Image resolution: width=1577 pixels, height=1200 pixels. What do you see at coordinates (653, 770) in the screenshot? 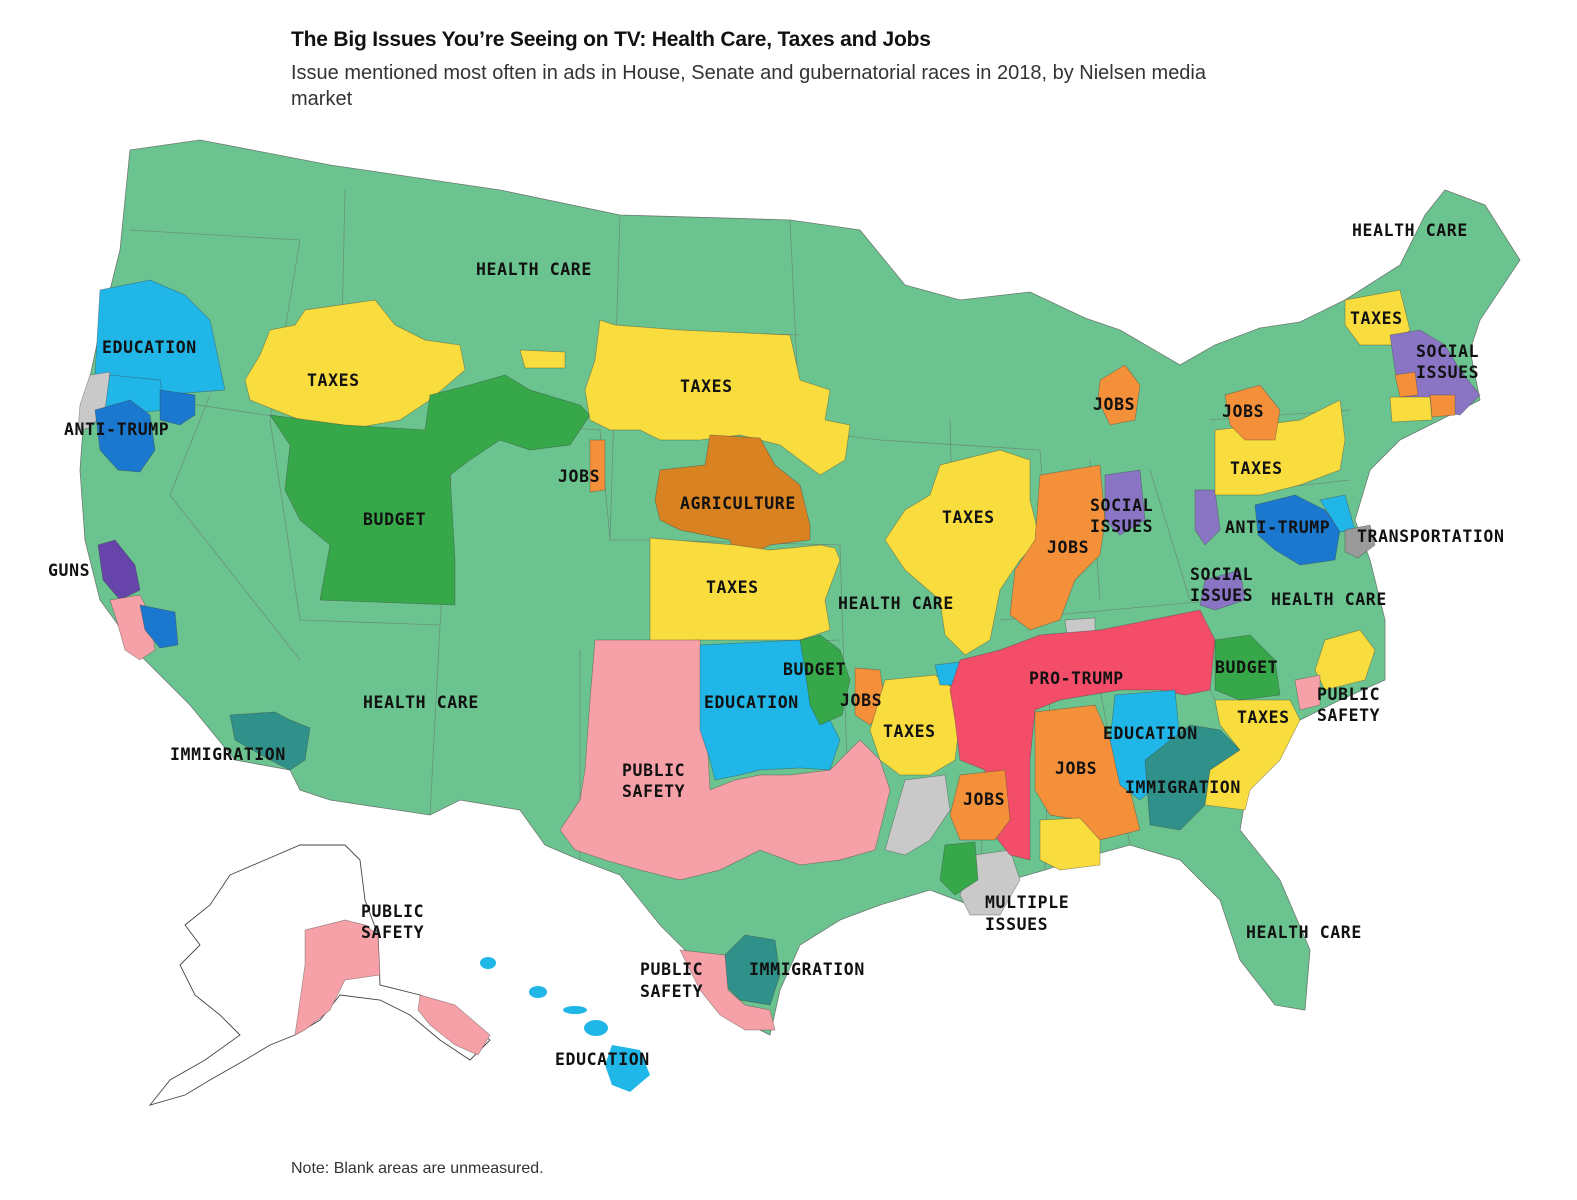
I see `label-public-safety-tx-1: PUBLIC` at bounding box center [653, 770].